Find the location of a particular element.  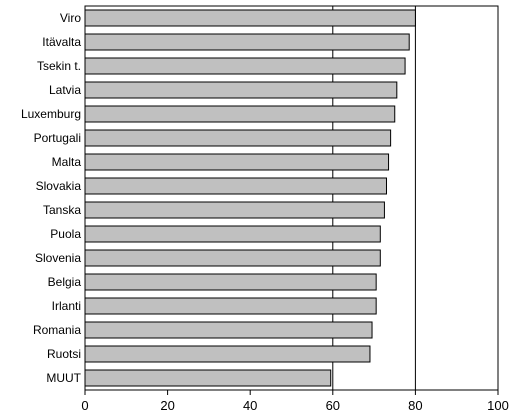

category-label-4: Luxemburg is located at coordinates (51, 114).